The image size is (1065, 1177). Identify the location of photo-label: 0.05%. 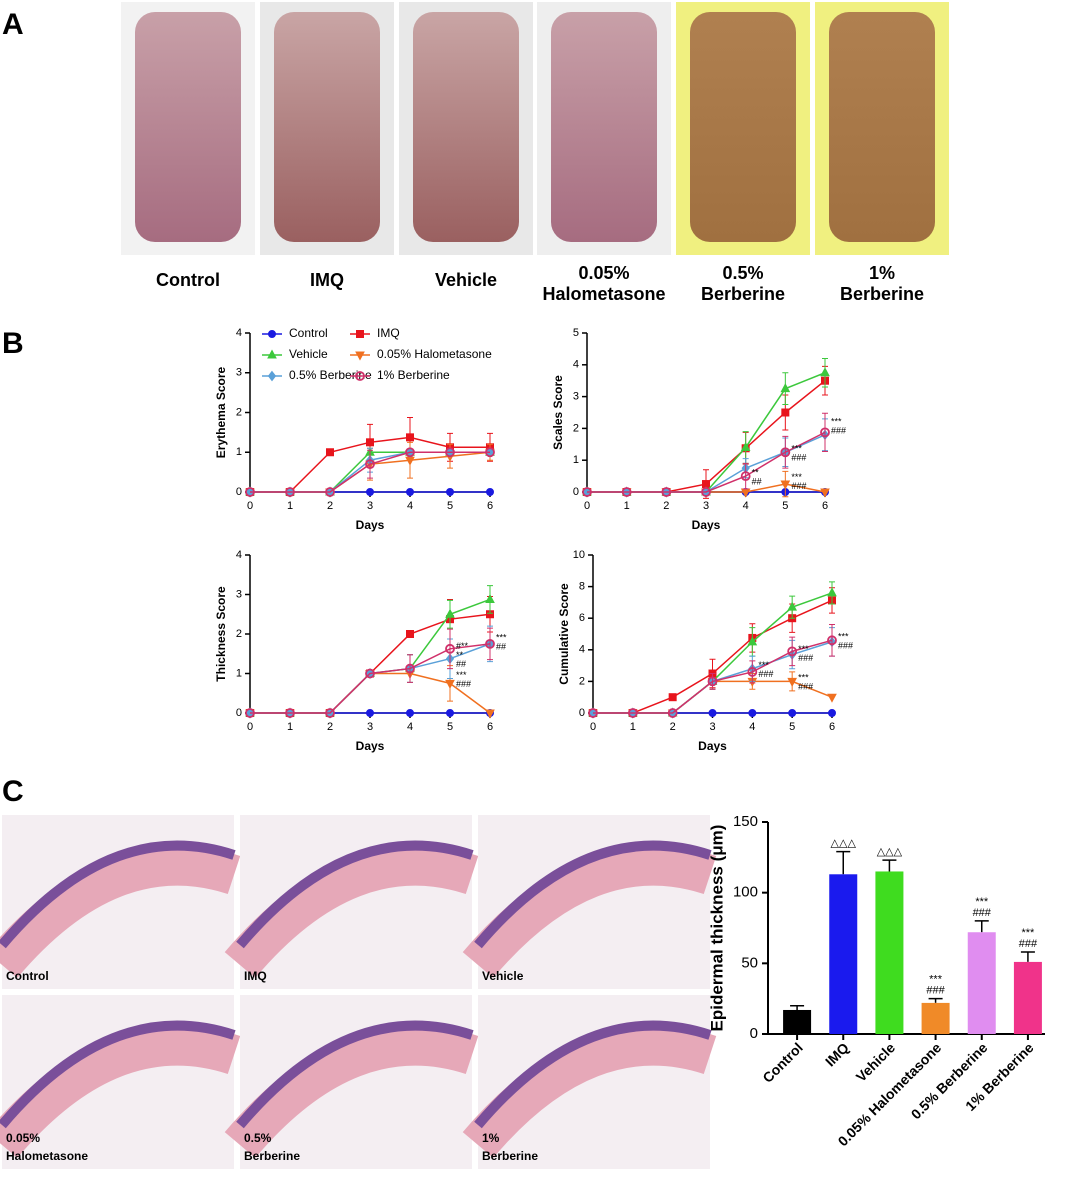
(603, 273).